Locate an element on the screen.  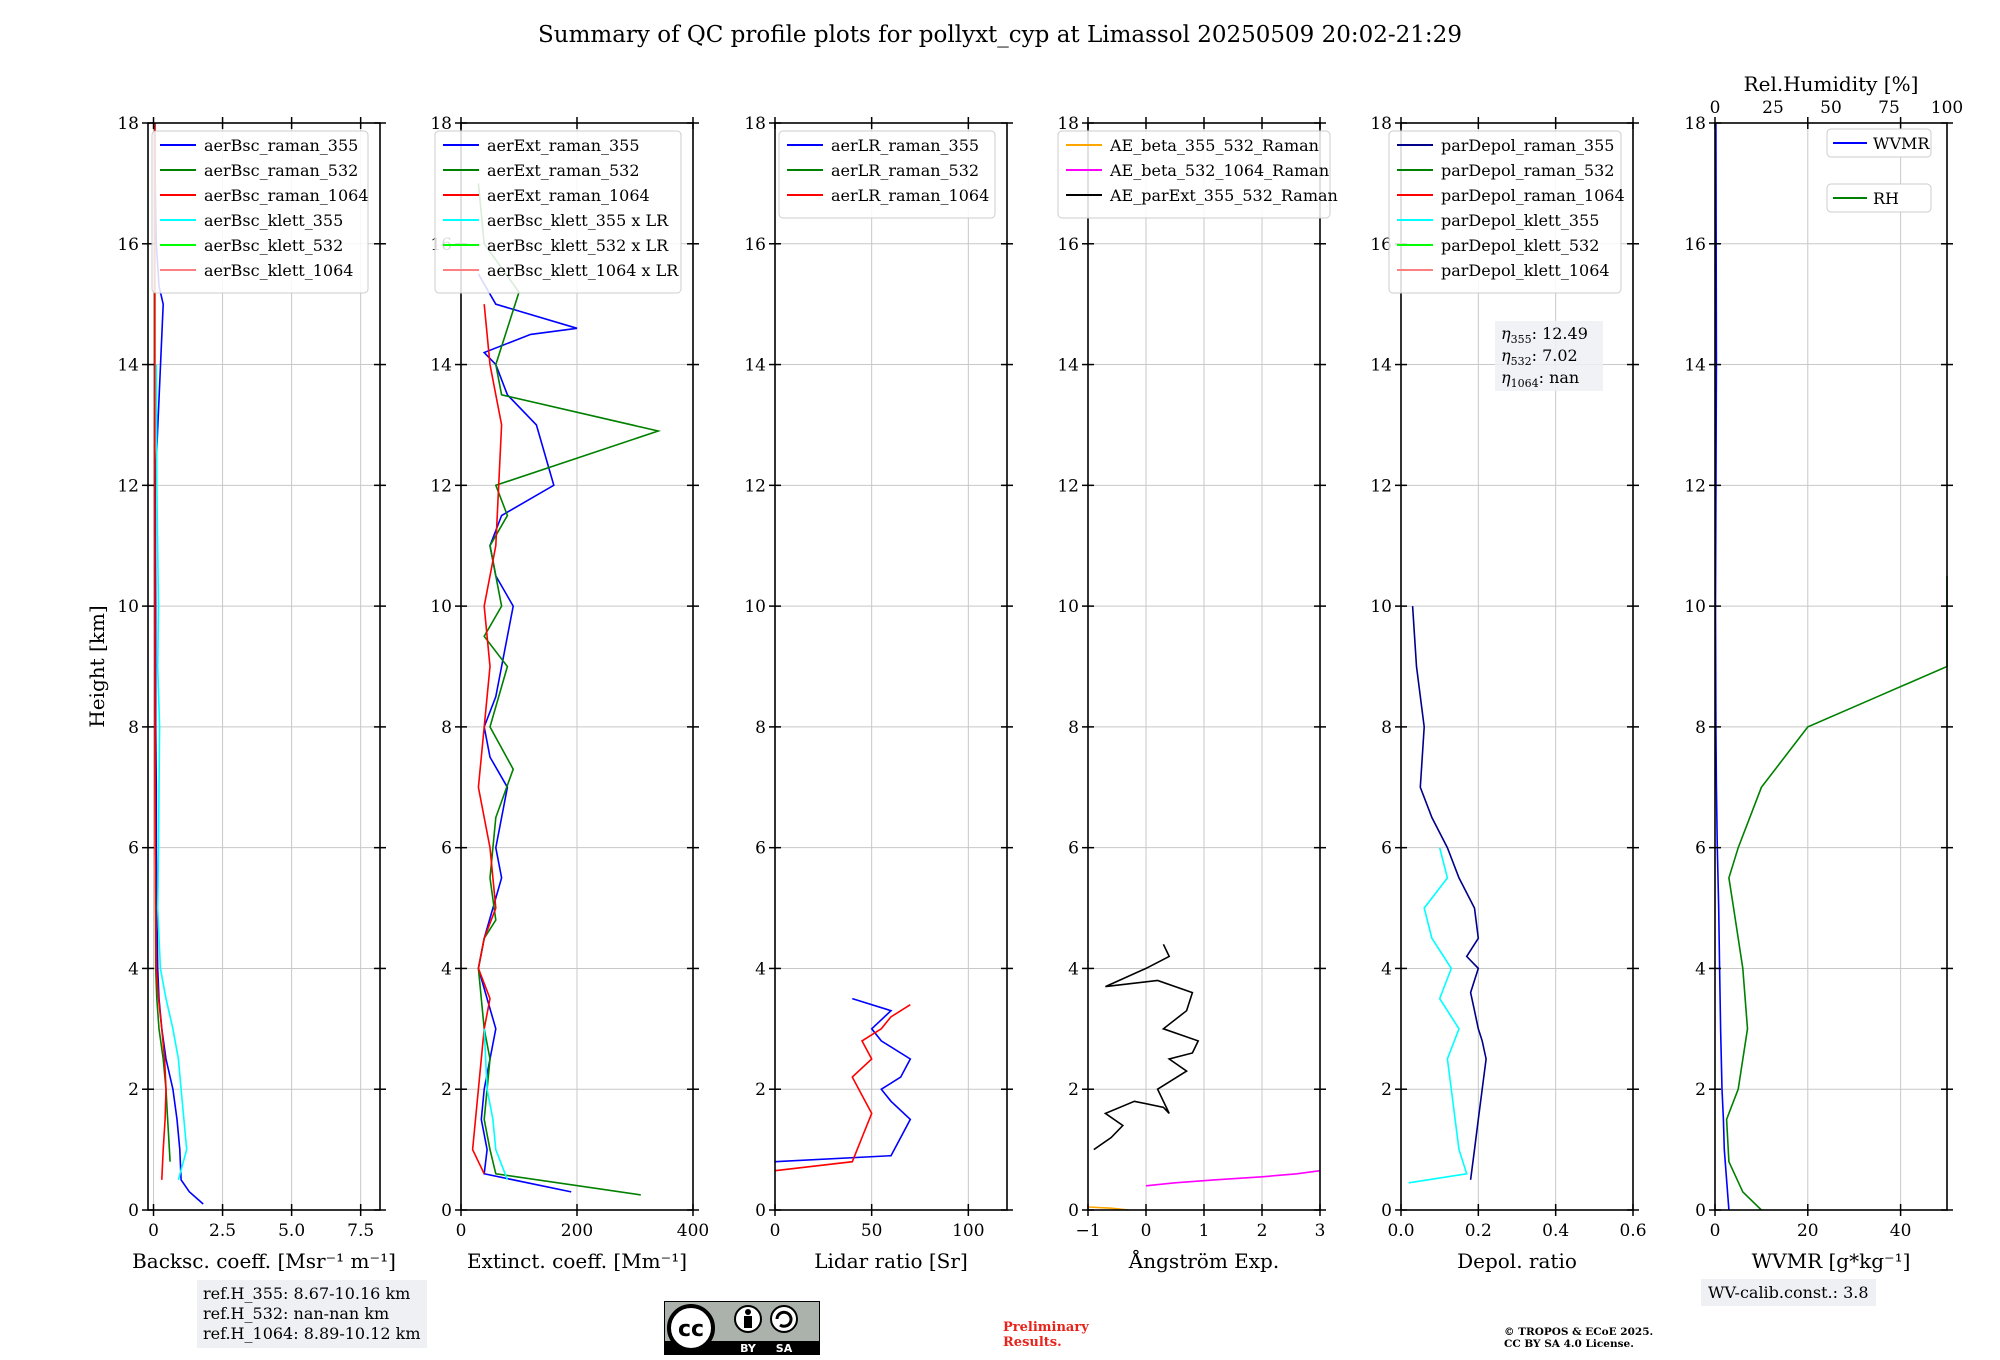
x-tick-label: 200 is located at coordinates (577, 1231).